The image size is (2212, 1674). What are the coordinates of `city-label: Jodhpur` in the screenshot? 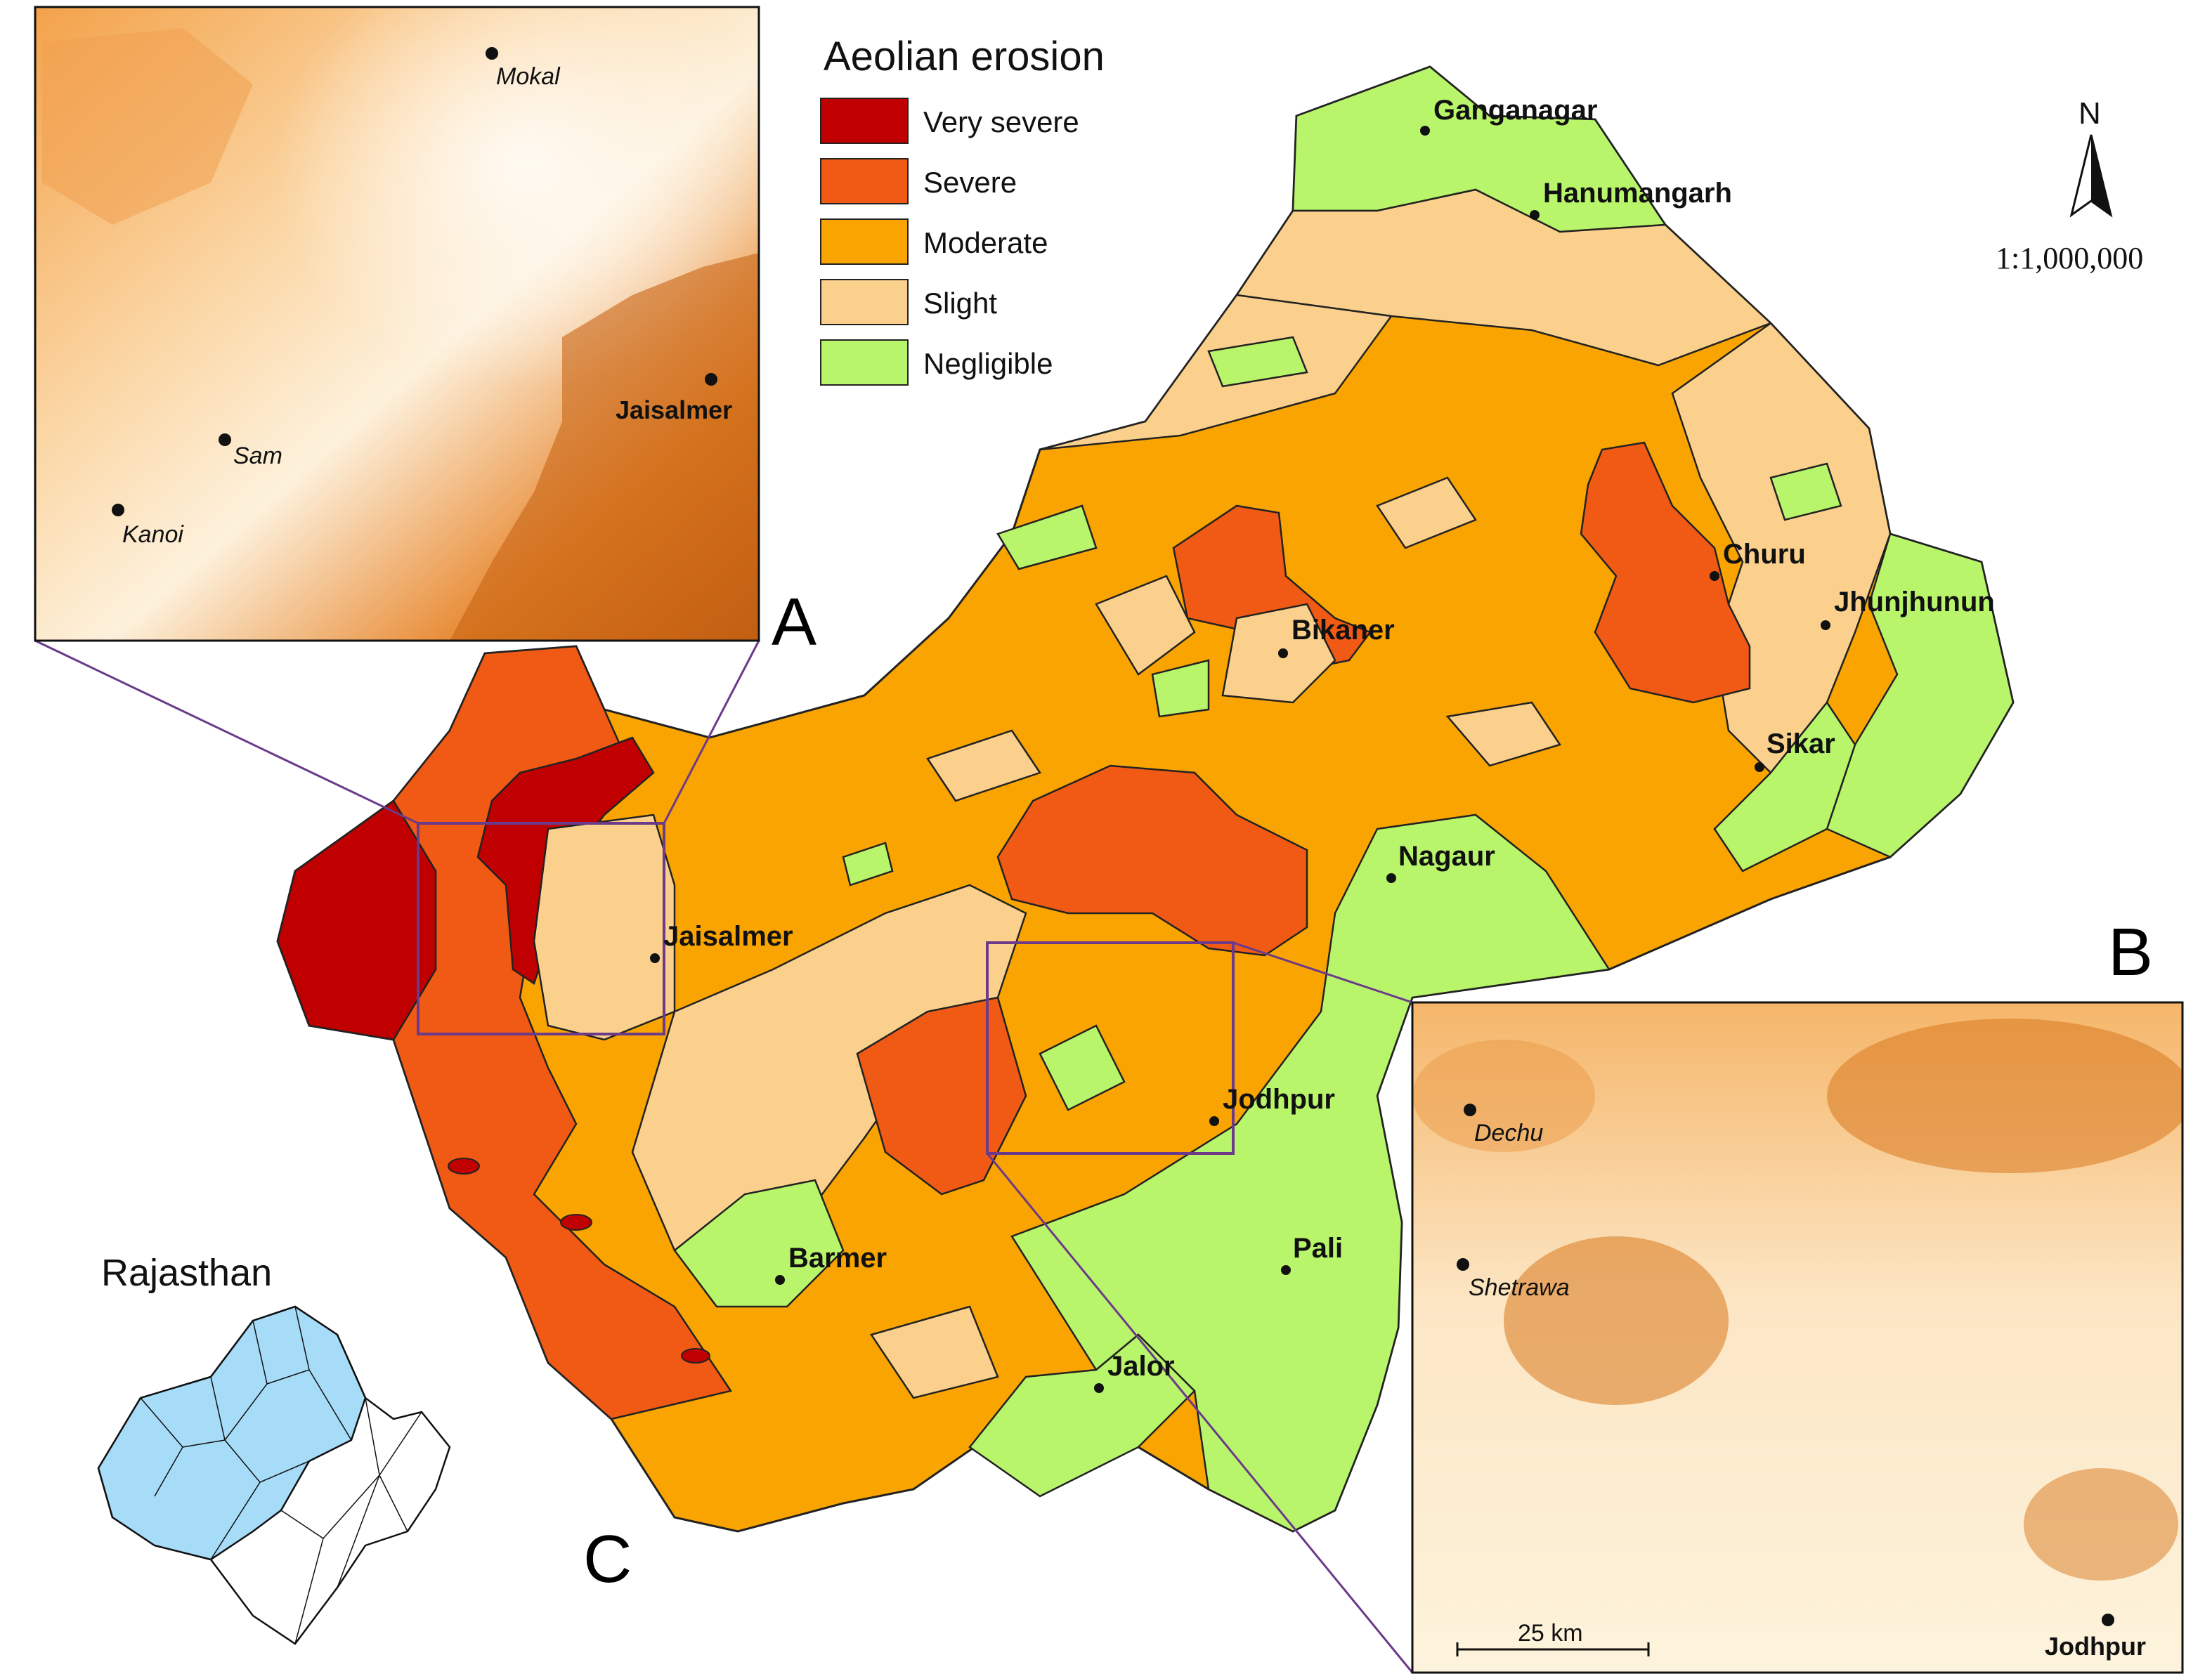 It's located at (1279, 1099).